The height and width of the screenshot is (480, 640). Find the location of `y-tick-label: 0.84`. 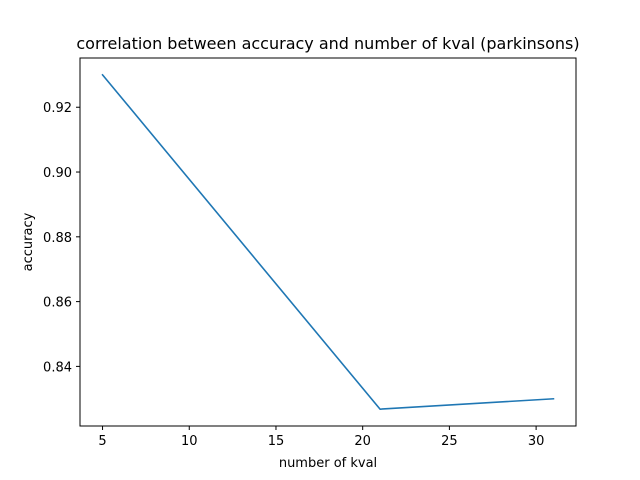

y-tick-label: 0.84 is located at coordinates (57, 367).